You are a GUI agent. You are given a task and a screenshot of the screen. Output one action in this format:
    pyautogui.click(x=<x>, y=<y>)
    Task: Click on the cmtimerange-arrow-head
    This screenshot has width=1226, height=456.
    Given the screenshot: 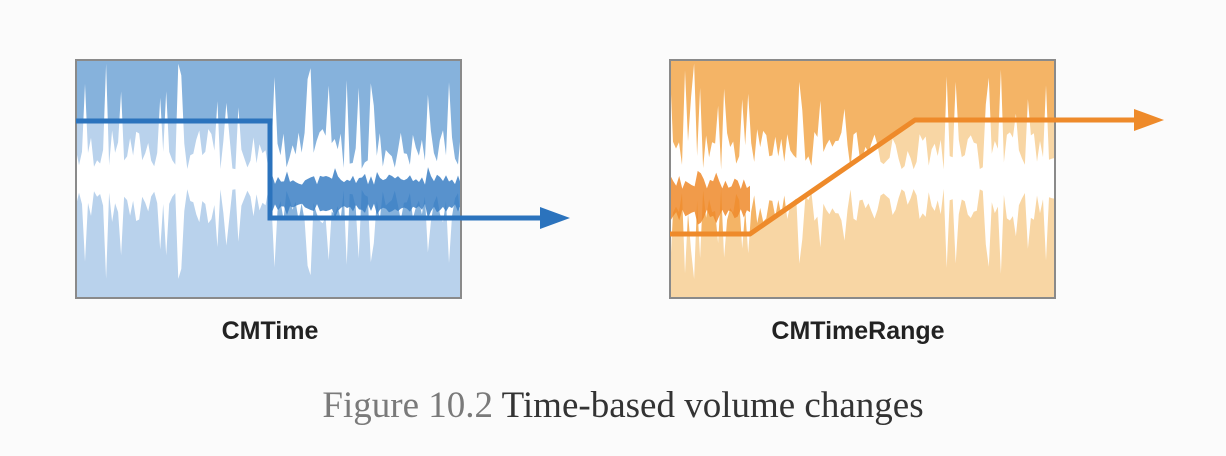 What is the action you would take?
    pyautogui.click(x=1149, y=120)
    